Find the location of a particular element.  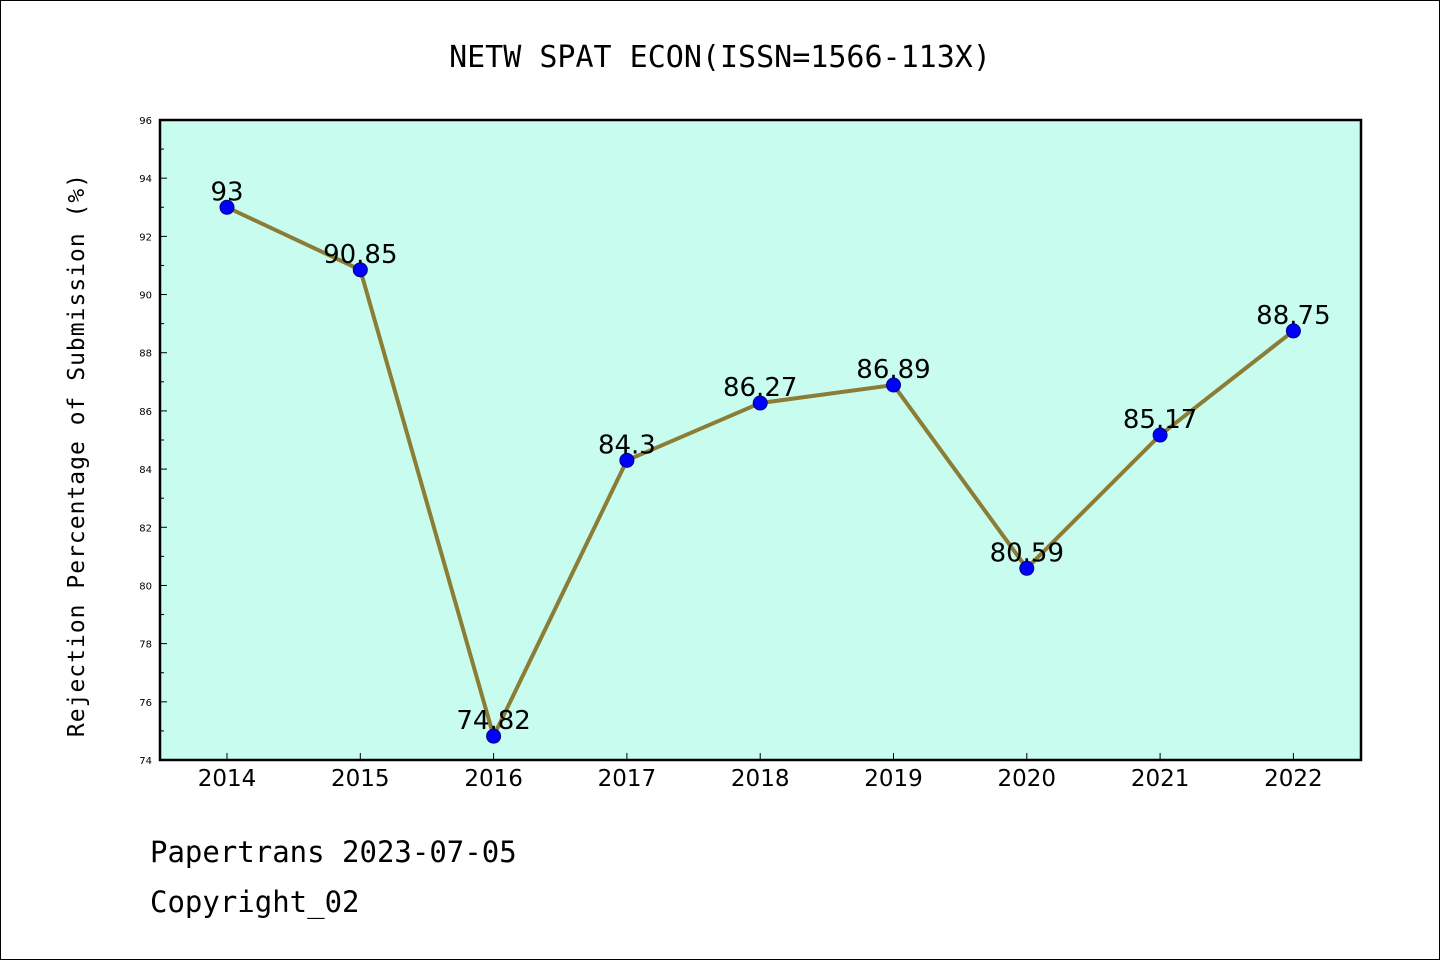

footer-copyright: Copyright_02 is located at coordinates (255, 902).